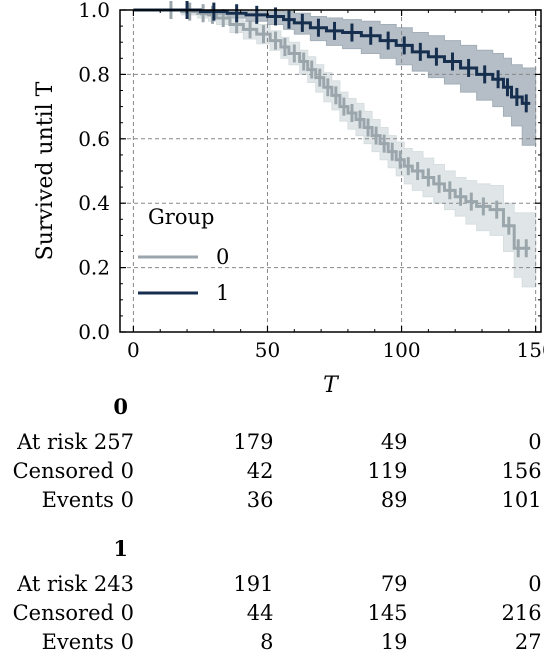  What do you see at coordinates (253, 584) in the screenshot?
I see `risk-cell: 191` at bounding box center [253, 584].